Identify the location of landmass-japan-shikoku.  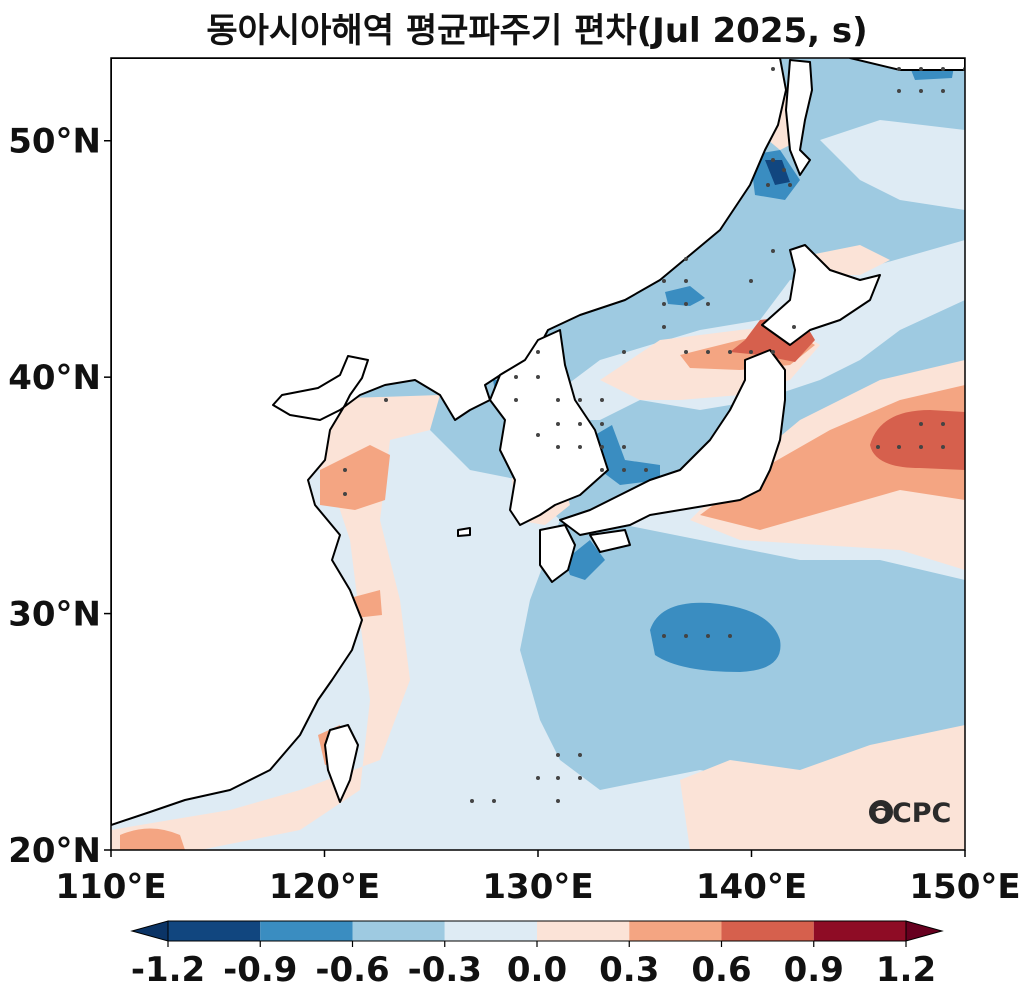
(610, 541).